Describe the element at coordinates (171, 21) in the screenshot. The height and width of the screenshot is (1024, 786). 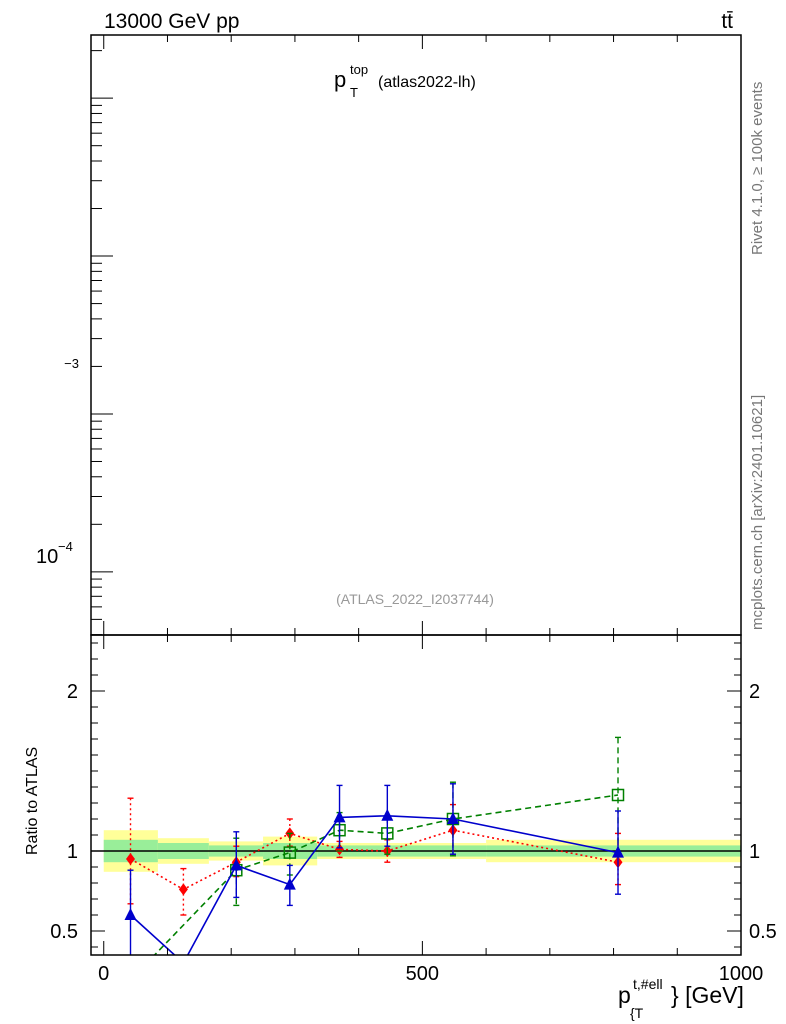
I see `energy-label: 13000 GeV pp` at that location.